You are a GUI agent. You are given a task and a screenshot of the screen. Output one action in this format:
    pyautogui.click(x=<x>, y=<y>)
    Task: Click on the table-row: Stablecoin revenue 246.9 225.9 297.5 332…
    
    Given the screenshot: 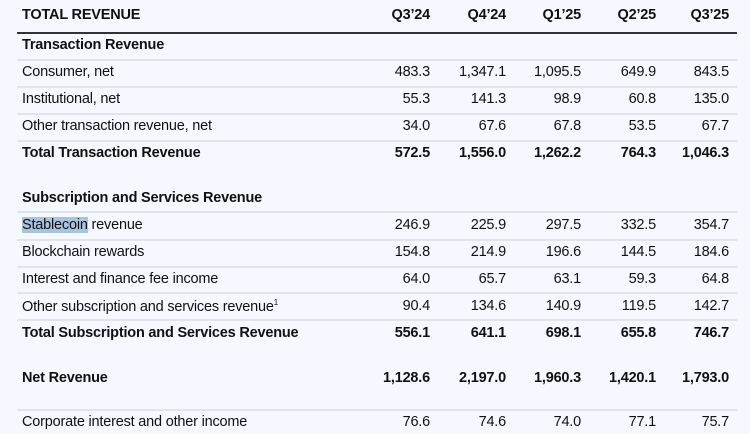 What is the action you would take?
    pyautogui.click(x=375, y=227)
    